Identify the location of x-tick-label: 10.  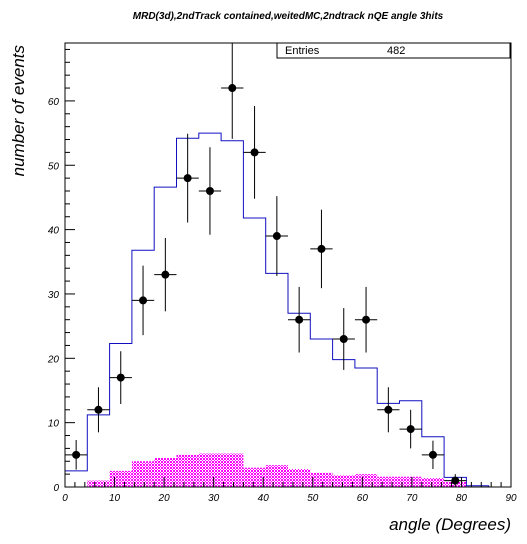
(115, 498).